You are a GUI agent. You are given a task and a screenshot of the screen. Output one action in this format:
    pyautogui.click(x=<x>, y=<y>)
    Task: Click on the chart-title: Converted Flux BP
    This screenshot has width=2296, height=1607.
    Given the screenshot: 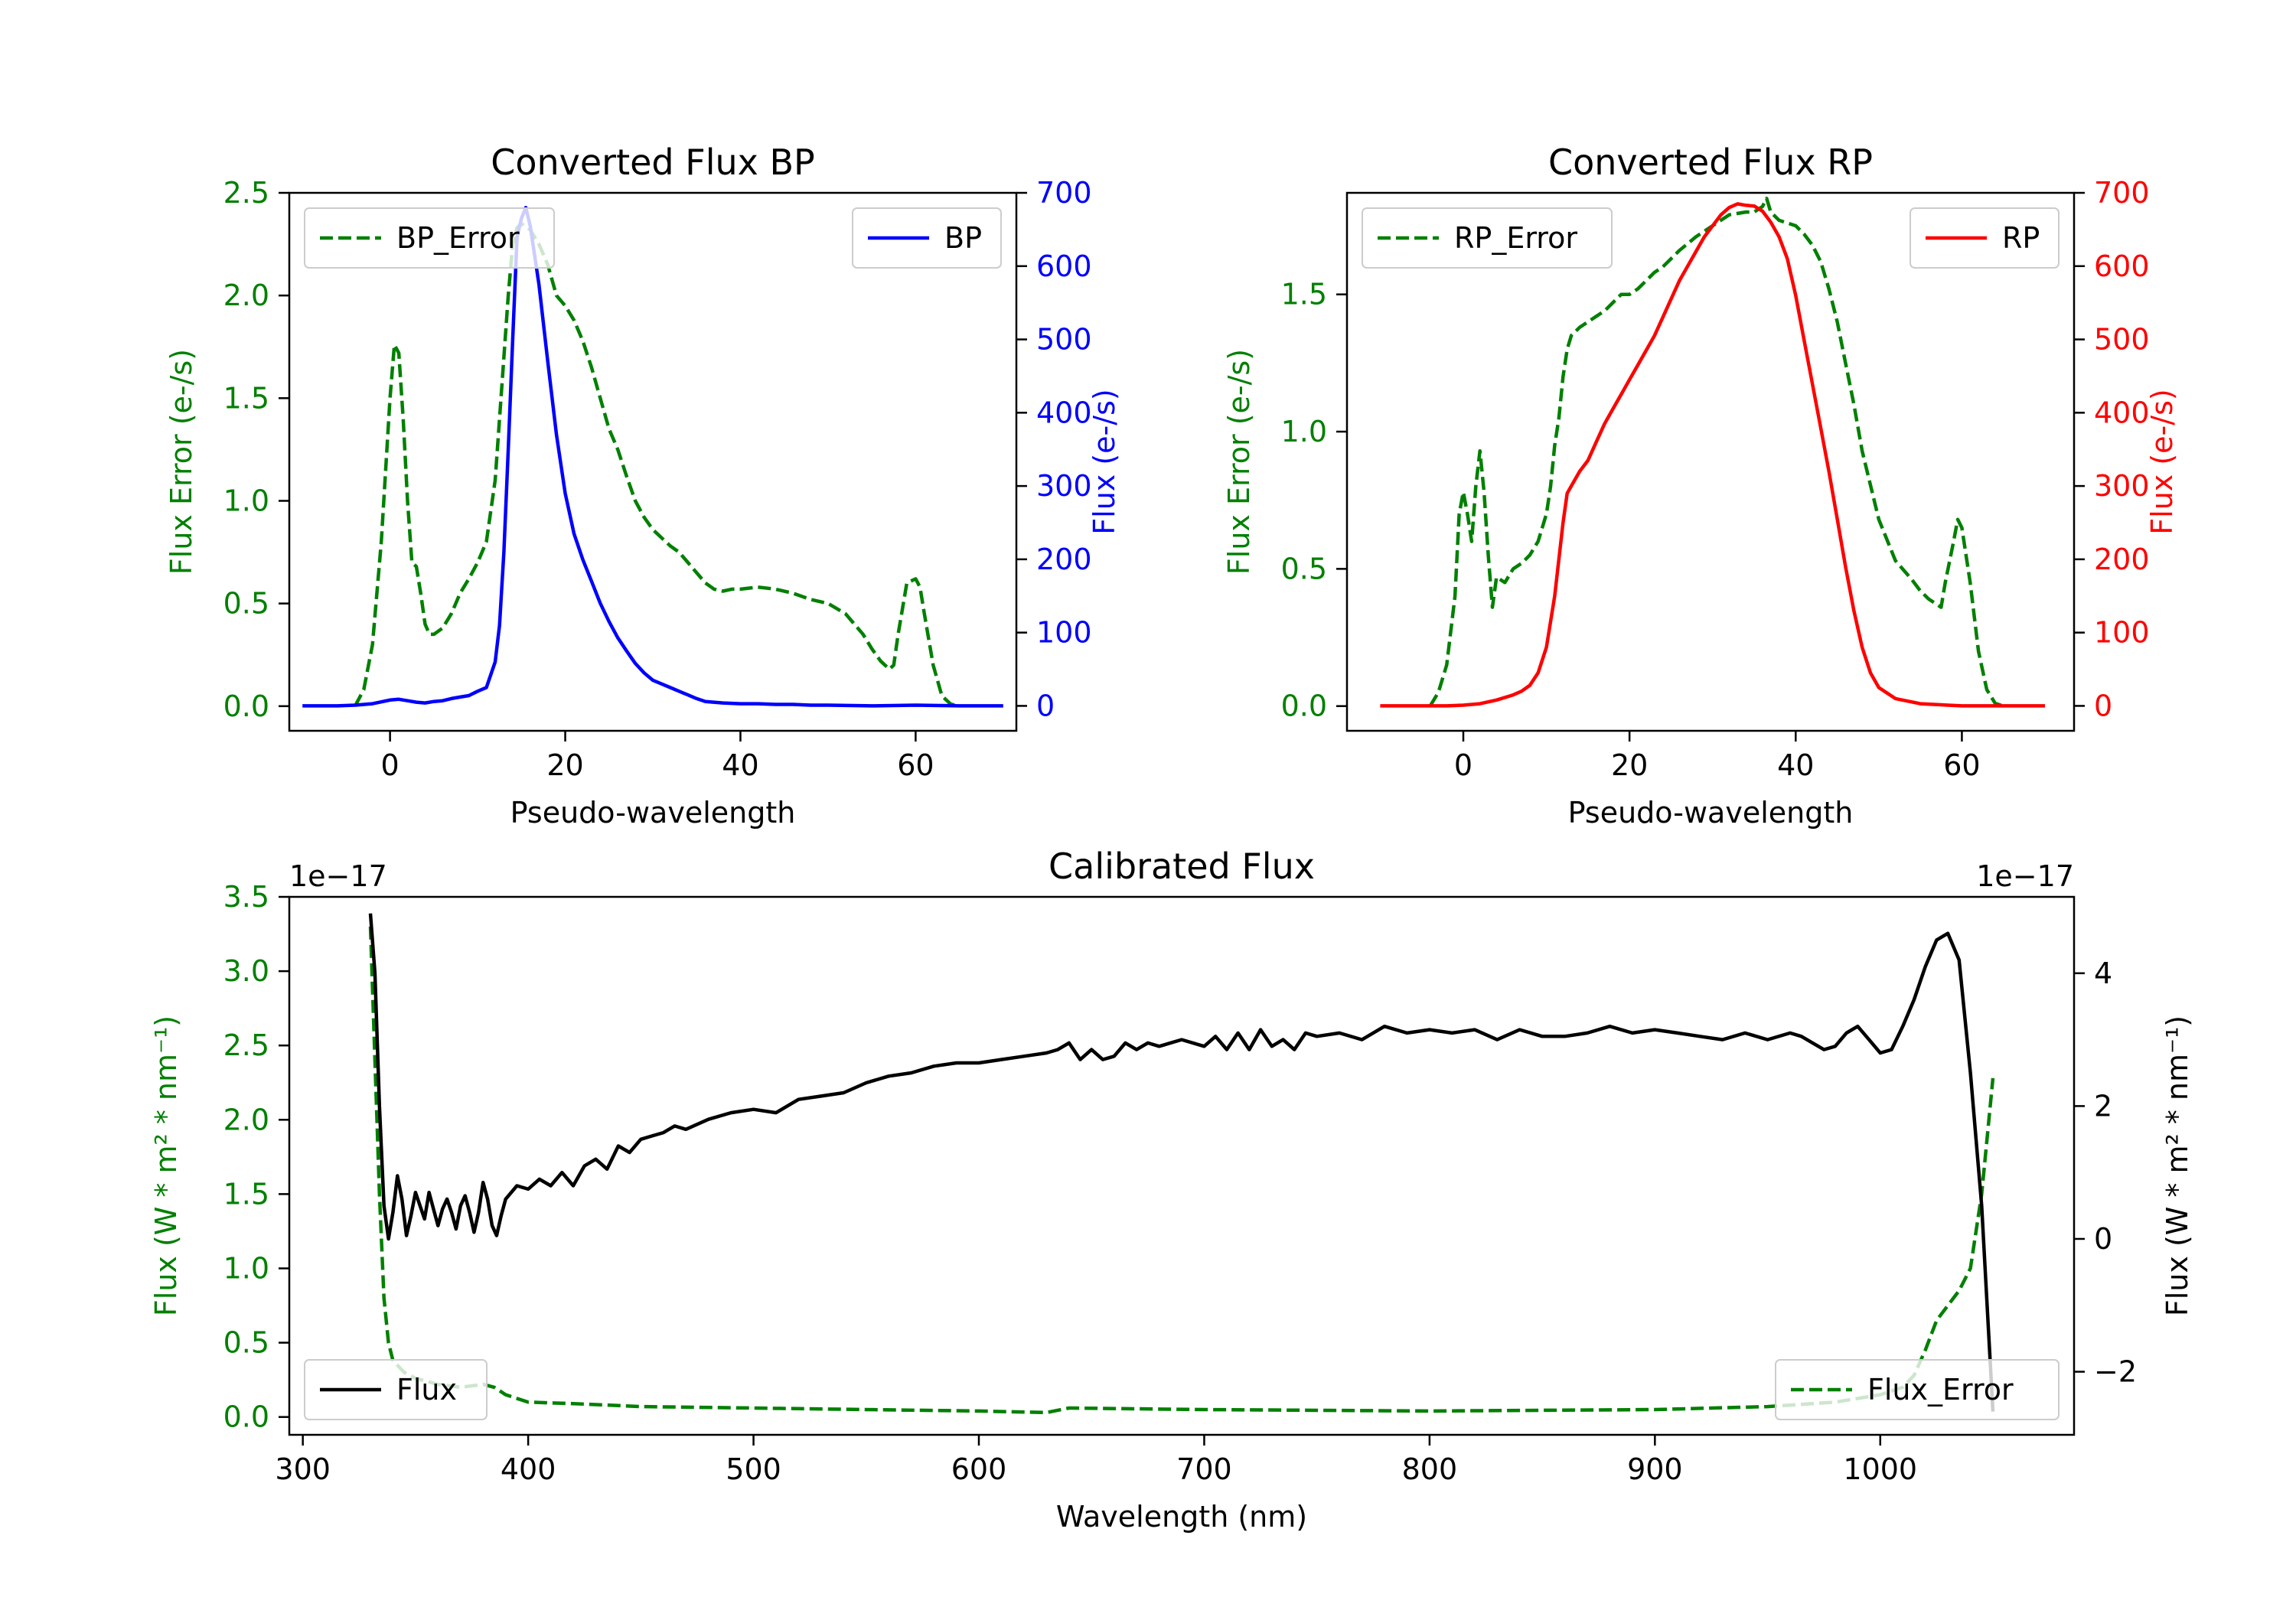 What is the action you would take?
    pyautogui.click(x=653, y=162)
    